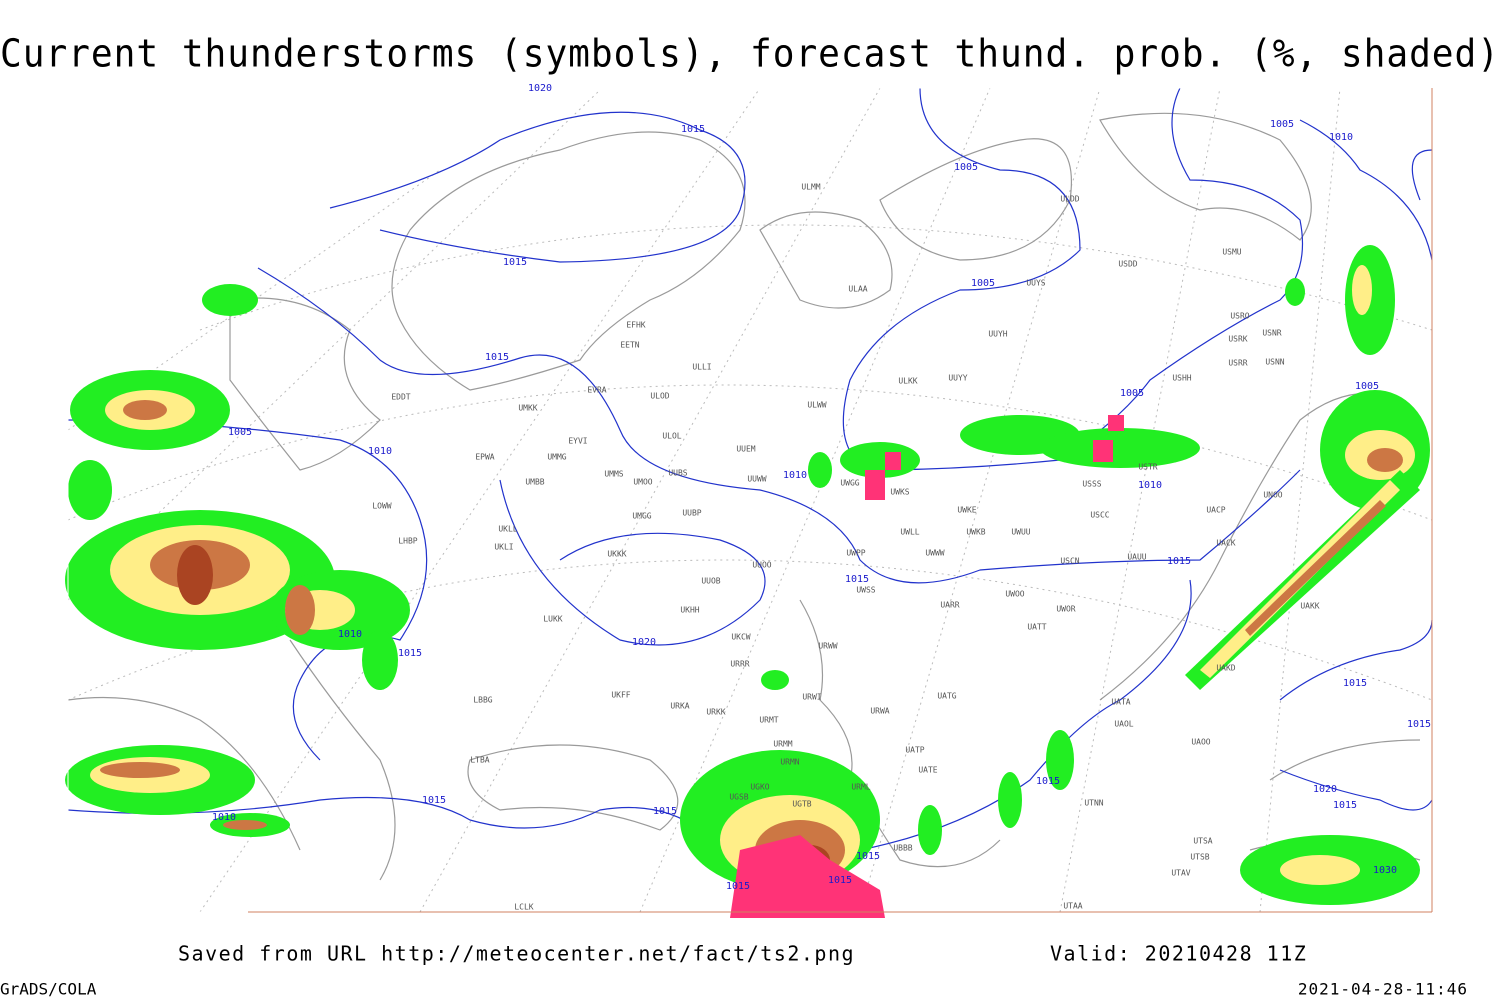 Image resolution: width=1500 pixels, height=1000 pixels. I want to click on station-label: UGKO, so click(759, 787).